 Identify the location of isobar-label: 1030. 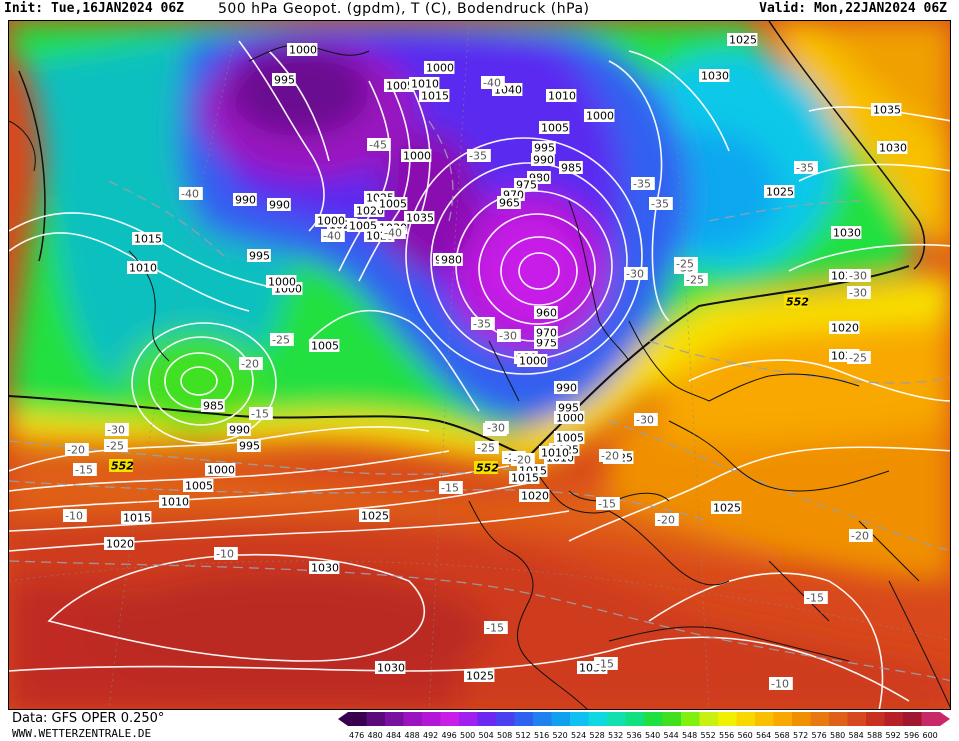
(847, 233).